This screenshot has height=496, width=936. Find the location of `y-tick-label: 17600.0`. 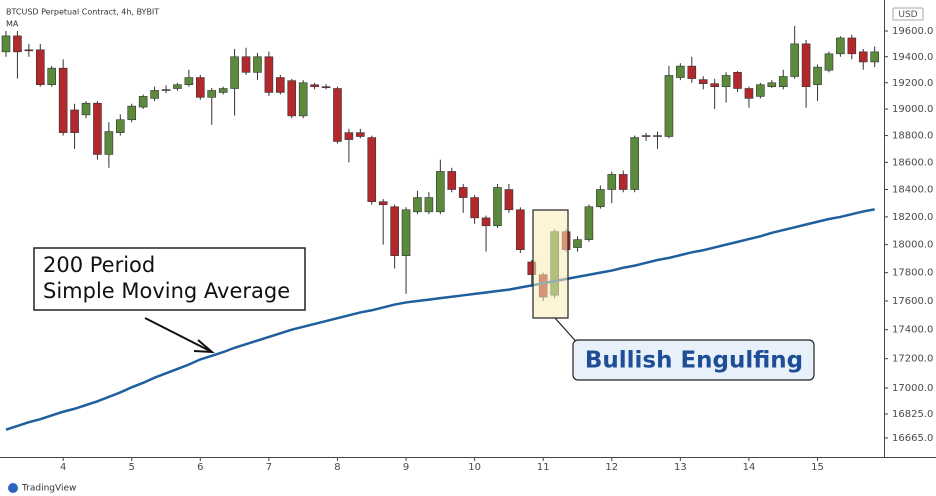

y-tick-label: 17600.0 is located at coordinates (912, 301).